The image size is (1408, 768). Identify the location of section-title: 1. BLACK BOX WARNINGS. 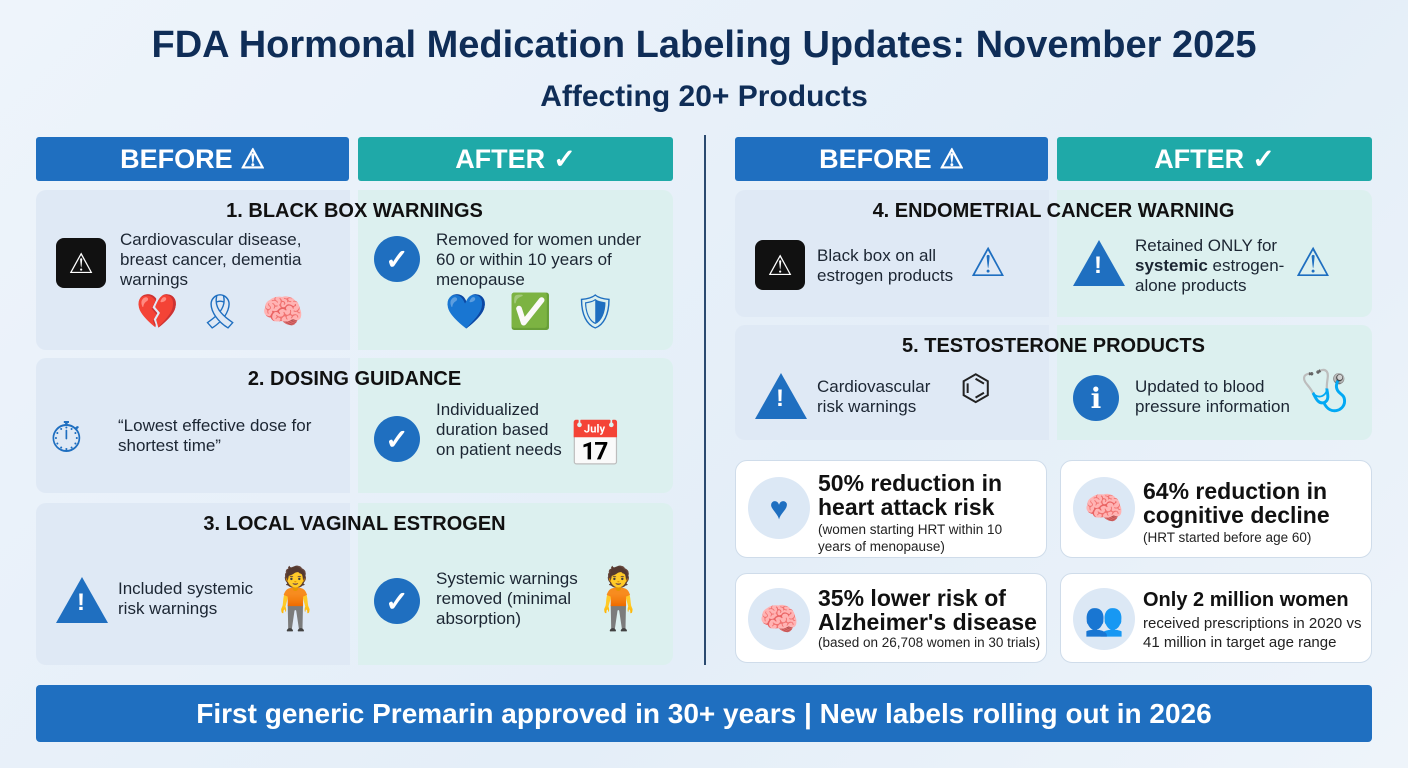
(354, 211).